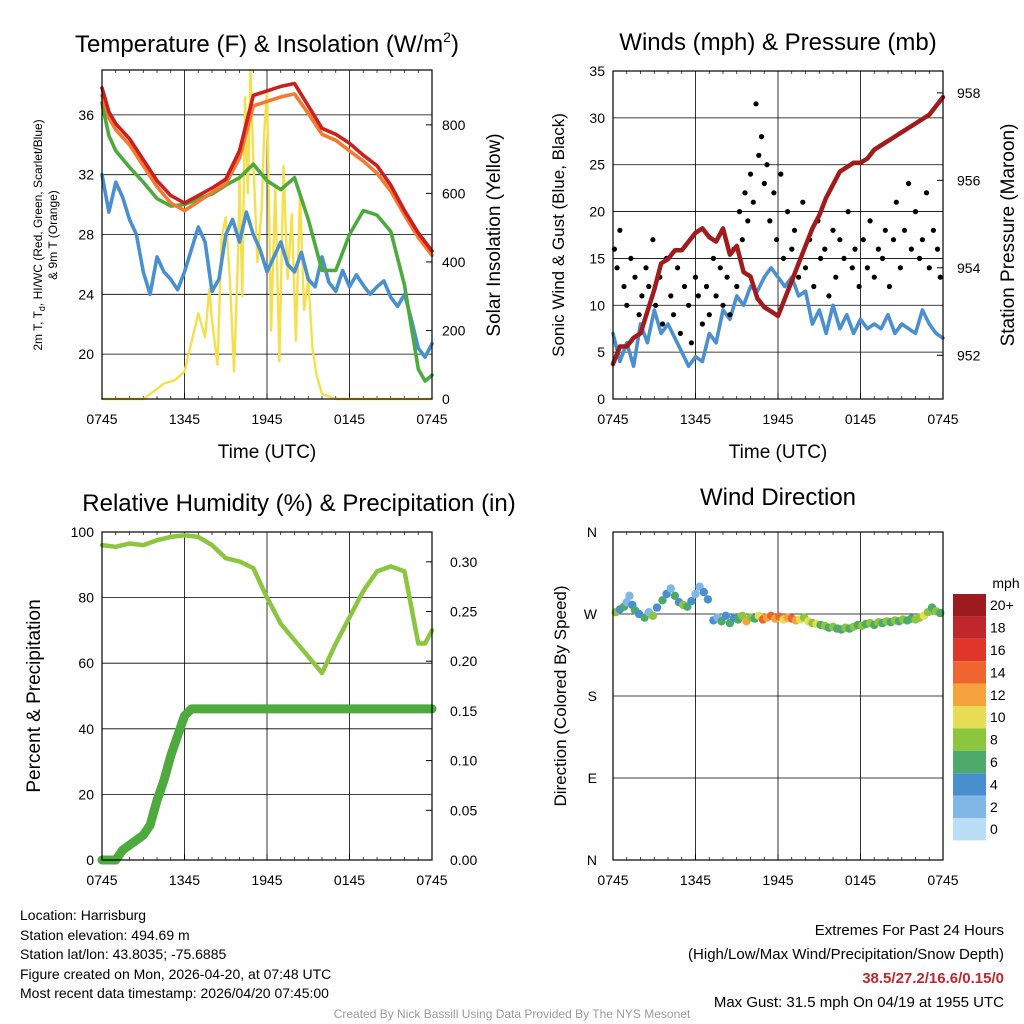  What do you see at coordinates (86, 729) in the screenshot?
I see `y-tick-label: 40` at bounding box center [86, 729].